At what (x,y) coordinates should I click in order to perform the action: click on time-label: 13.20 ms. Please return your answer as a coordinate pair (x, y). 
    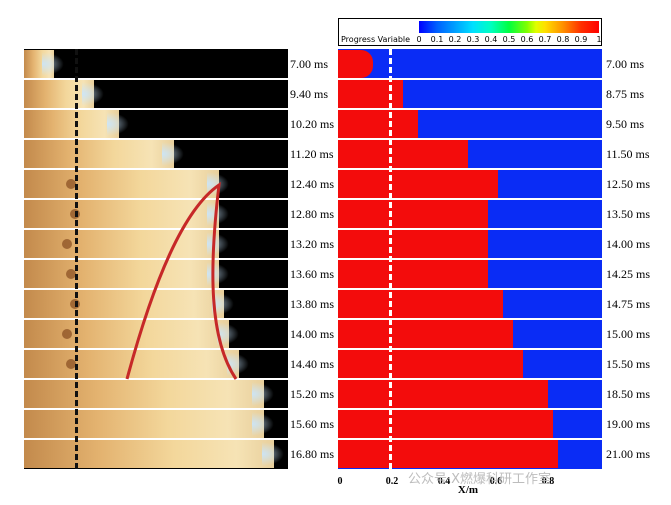
    Looking at the image, I should click on (312, 244).